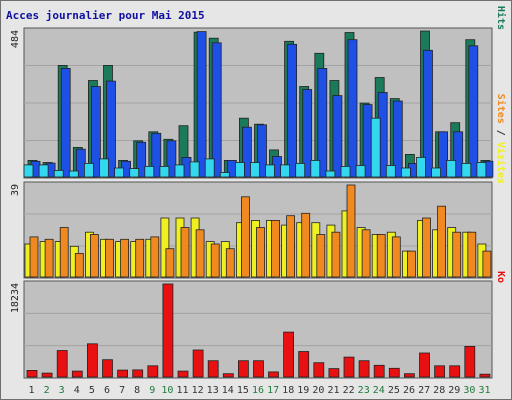 The height and width of the screenshot is (400, 512). I want to click on x-axis-tick-label: 8, so click(137, 390).